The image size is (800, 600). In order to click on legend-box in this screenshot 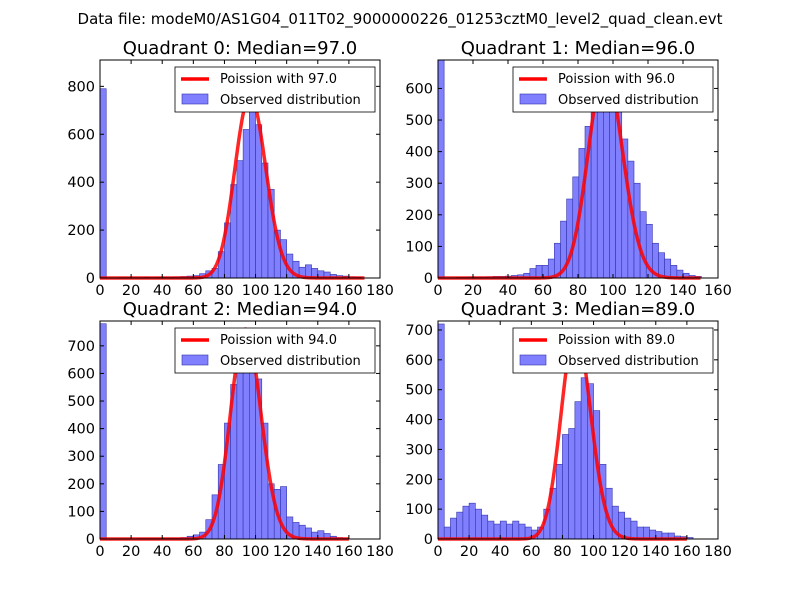, I will do `click(613, 89)`.